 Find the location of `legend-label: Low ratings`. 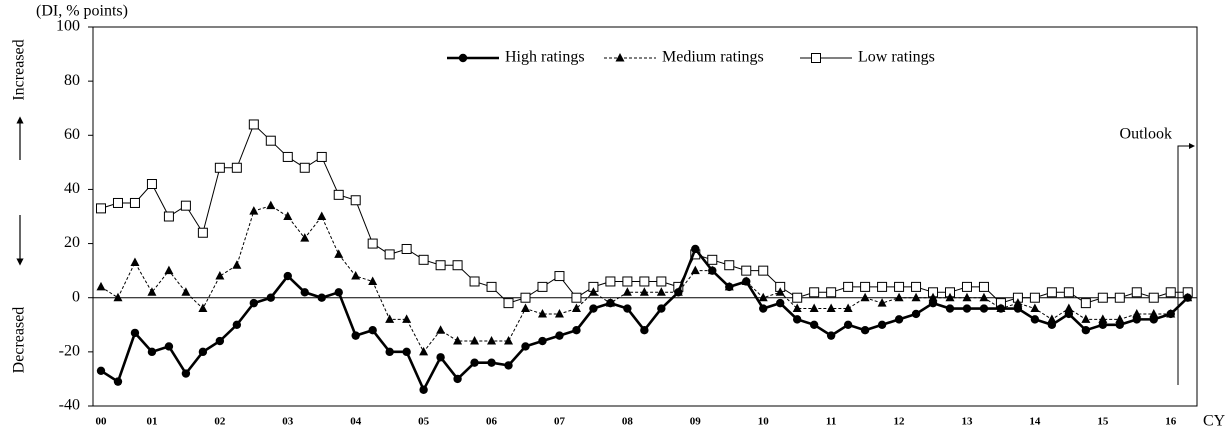

legend-label: Low ratings is located at coordinates (896, 57).